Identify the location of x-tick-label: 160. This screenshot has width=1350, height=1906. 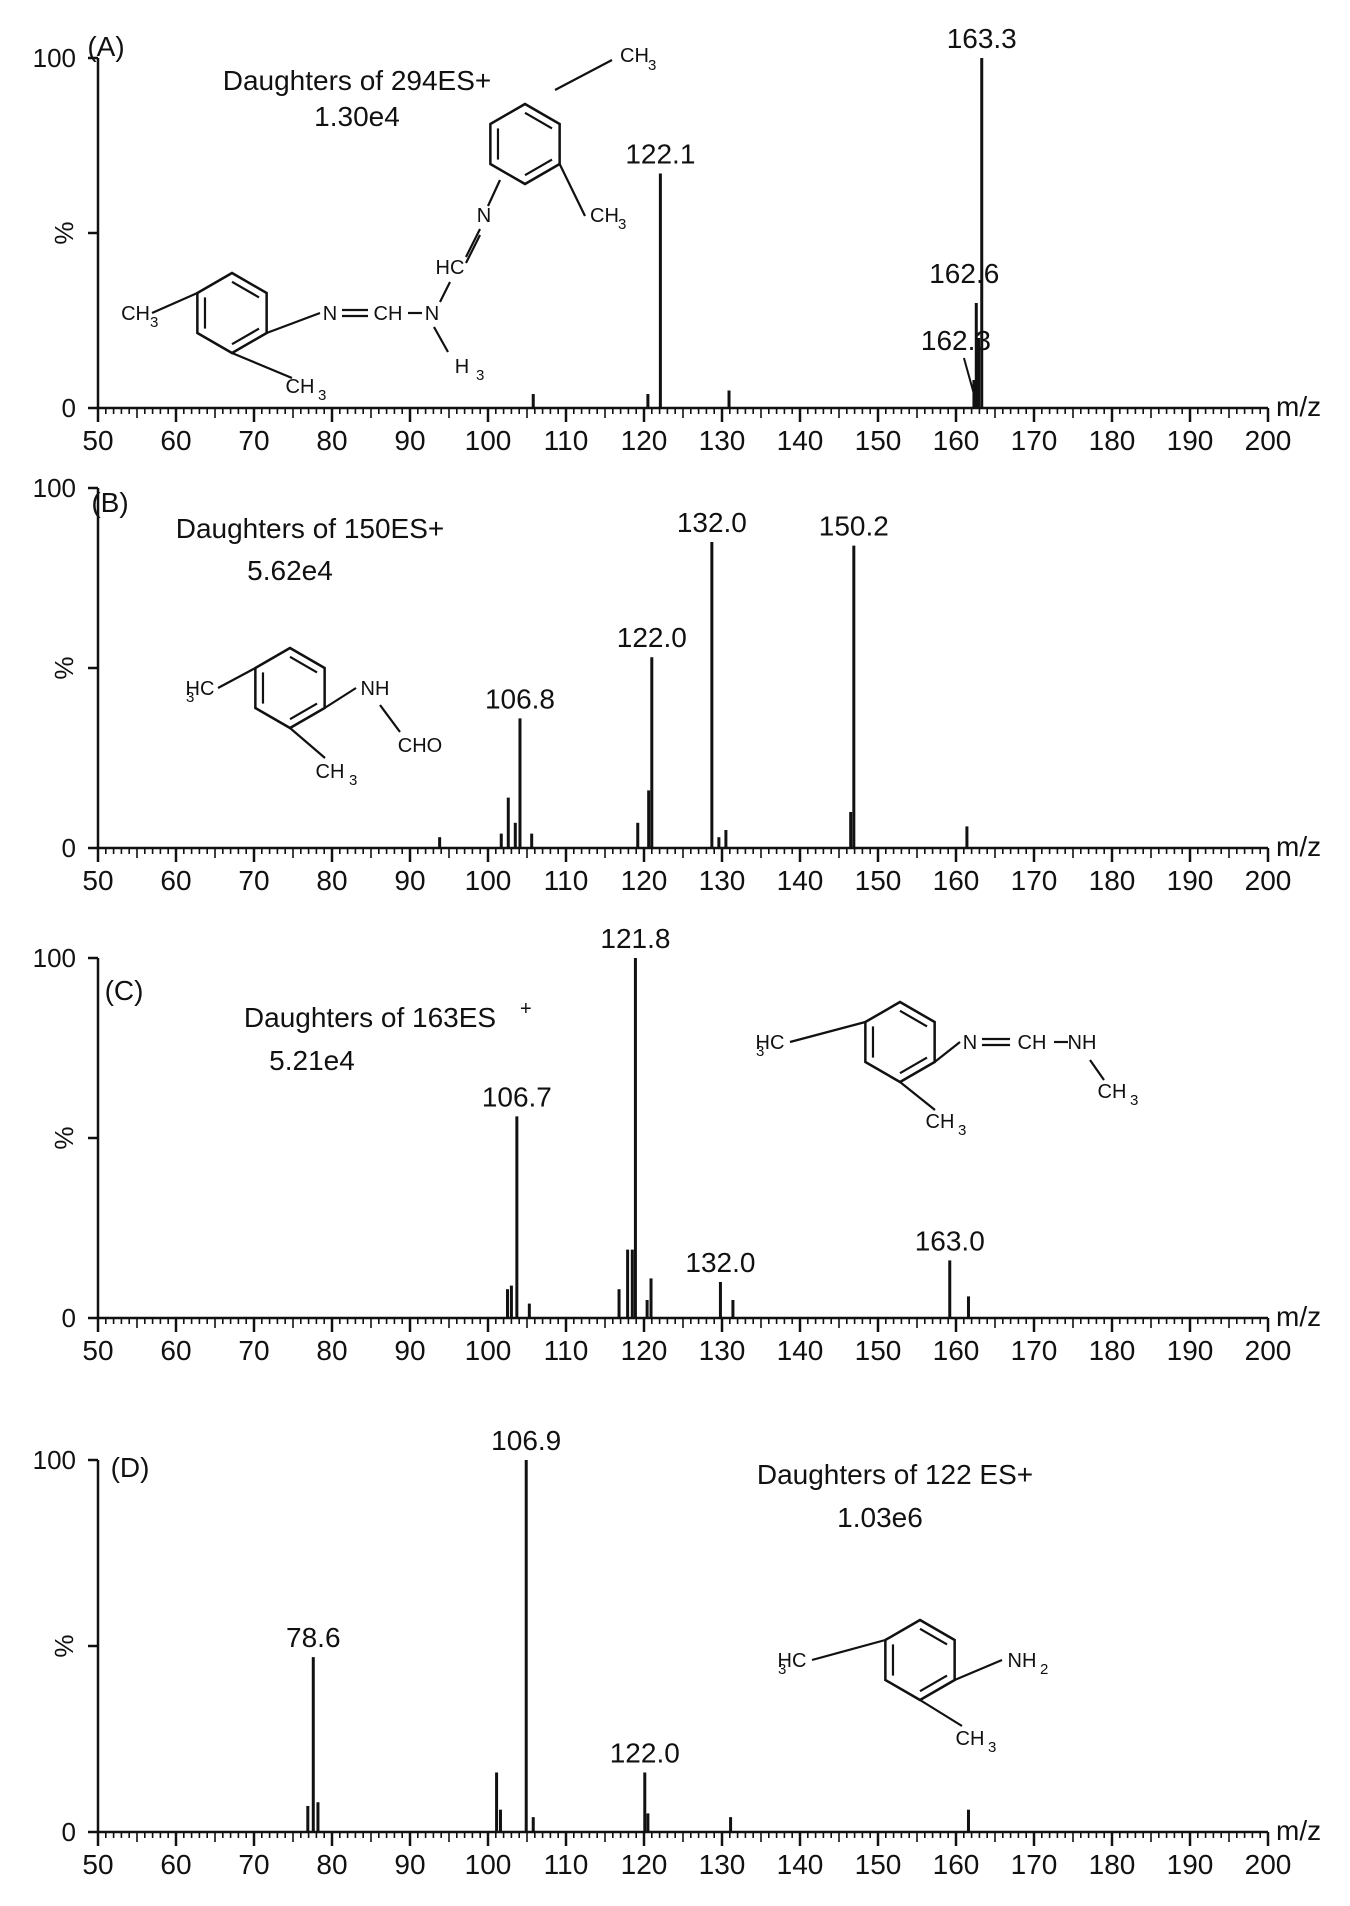
(956, 440).